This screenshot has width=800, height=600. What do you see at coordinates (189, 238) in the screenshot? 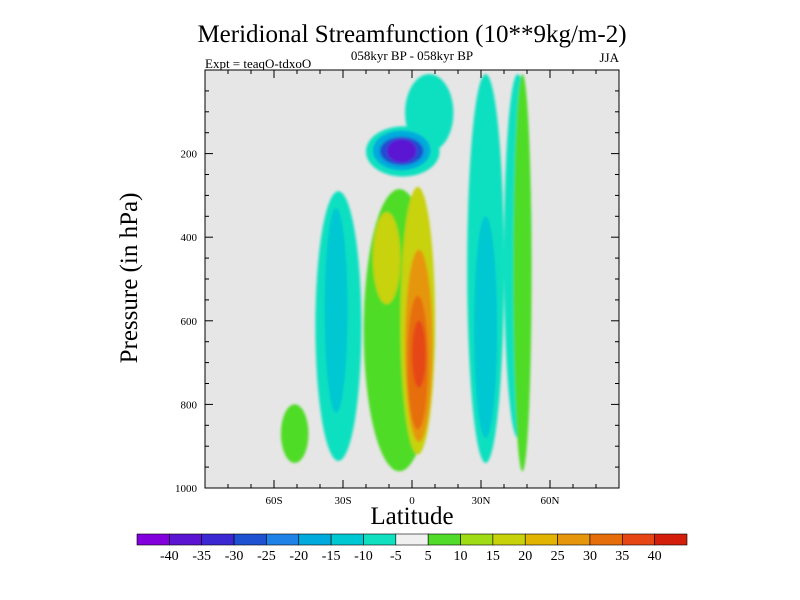
I see `y-tick-label: 400` at bounding box center [189, 238].